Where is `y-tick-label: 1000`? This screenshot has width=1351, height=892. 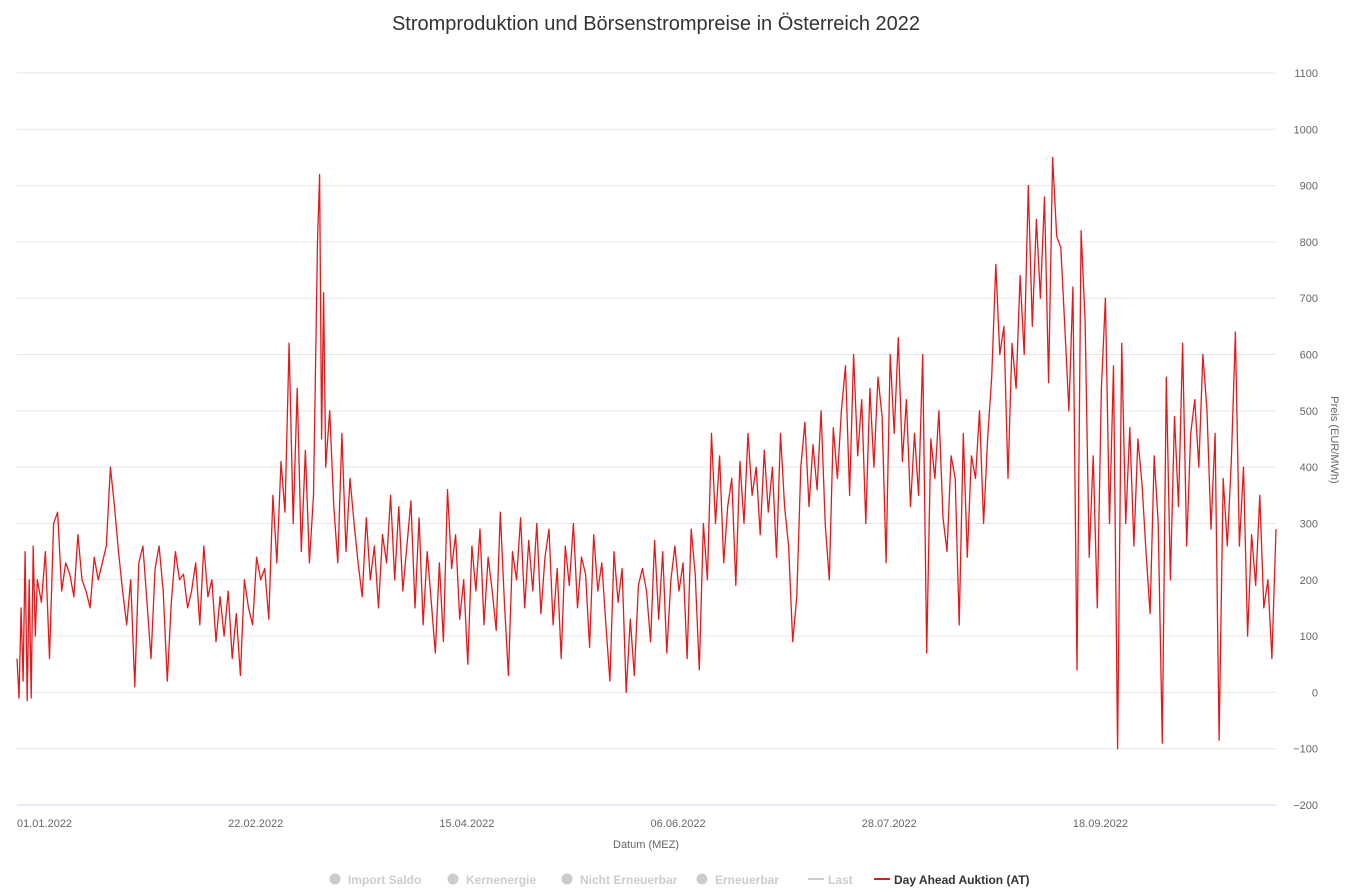 y-tick-label: 1000 is located at coordinates (1306, 130).